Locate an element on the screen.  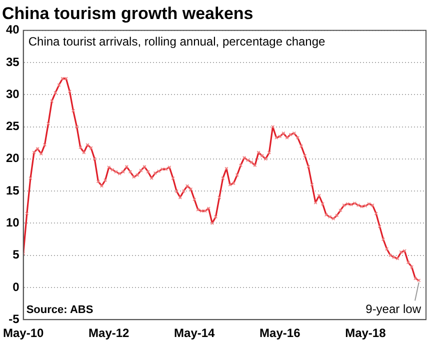
annotation: Source: ABS is located at coordinates (60, 310).